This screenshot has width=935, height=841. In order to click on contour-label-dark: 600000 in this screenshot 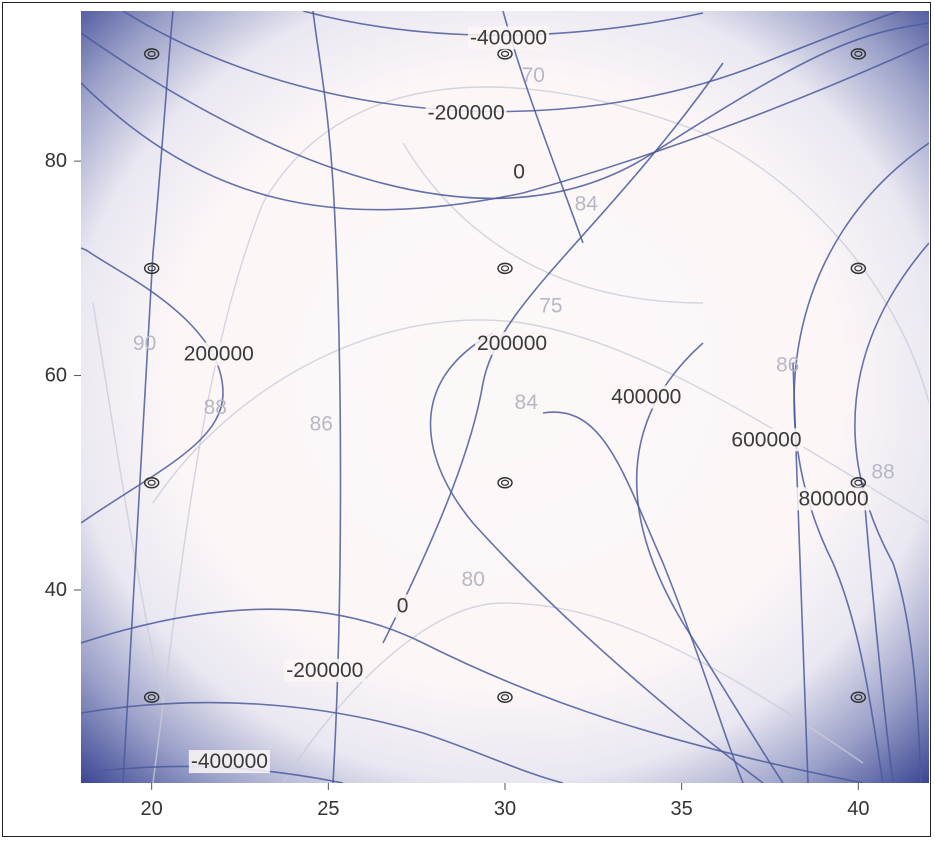, I will do `click(766, 440)`.